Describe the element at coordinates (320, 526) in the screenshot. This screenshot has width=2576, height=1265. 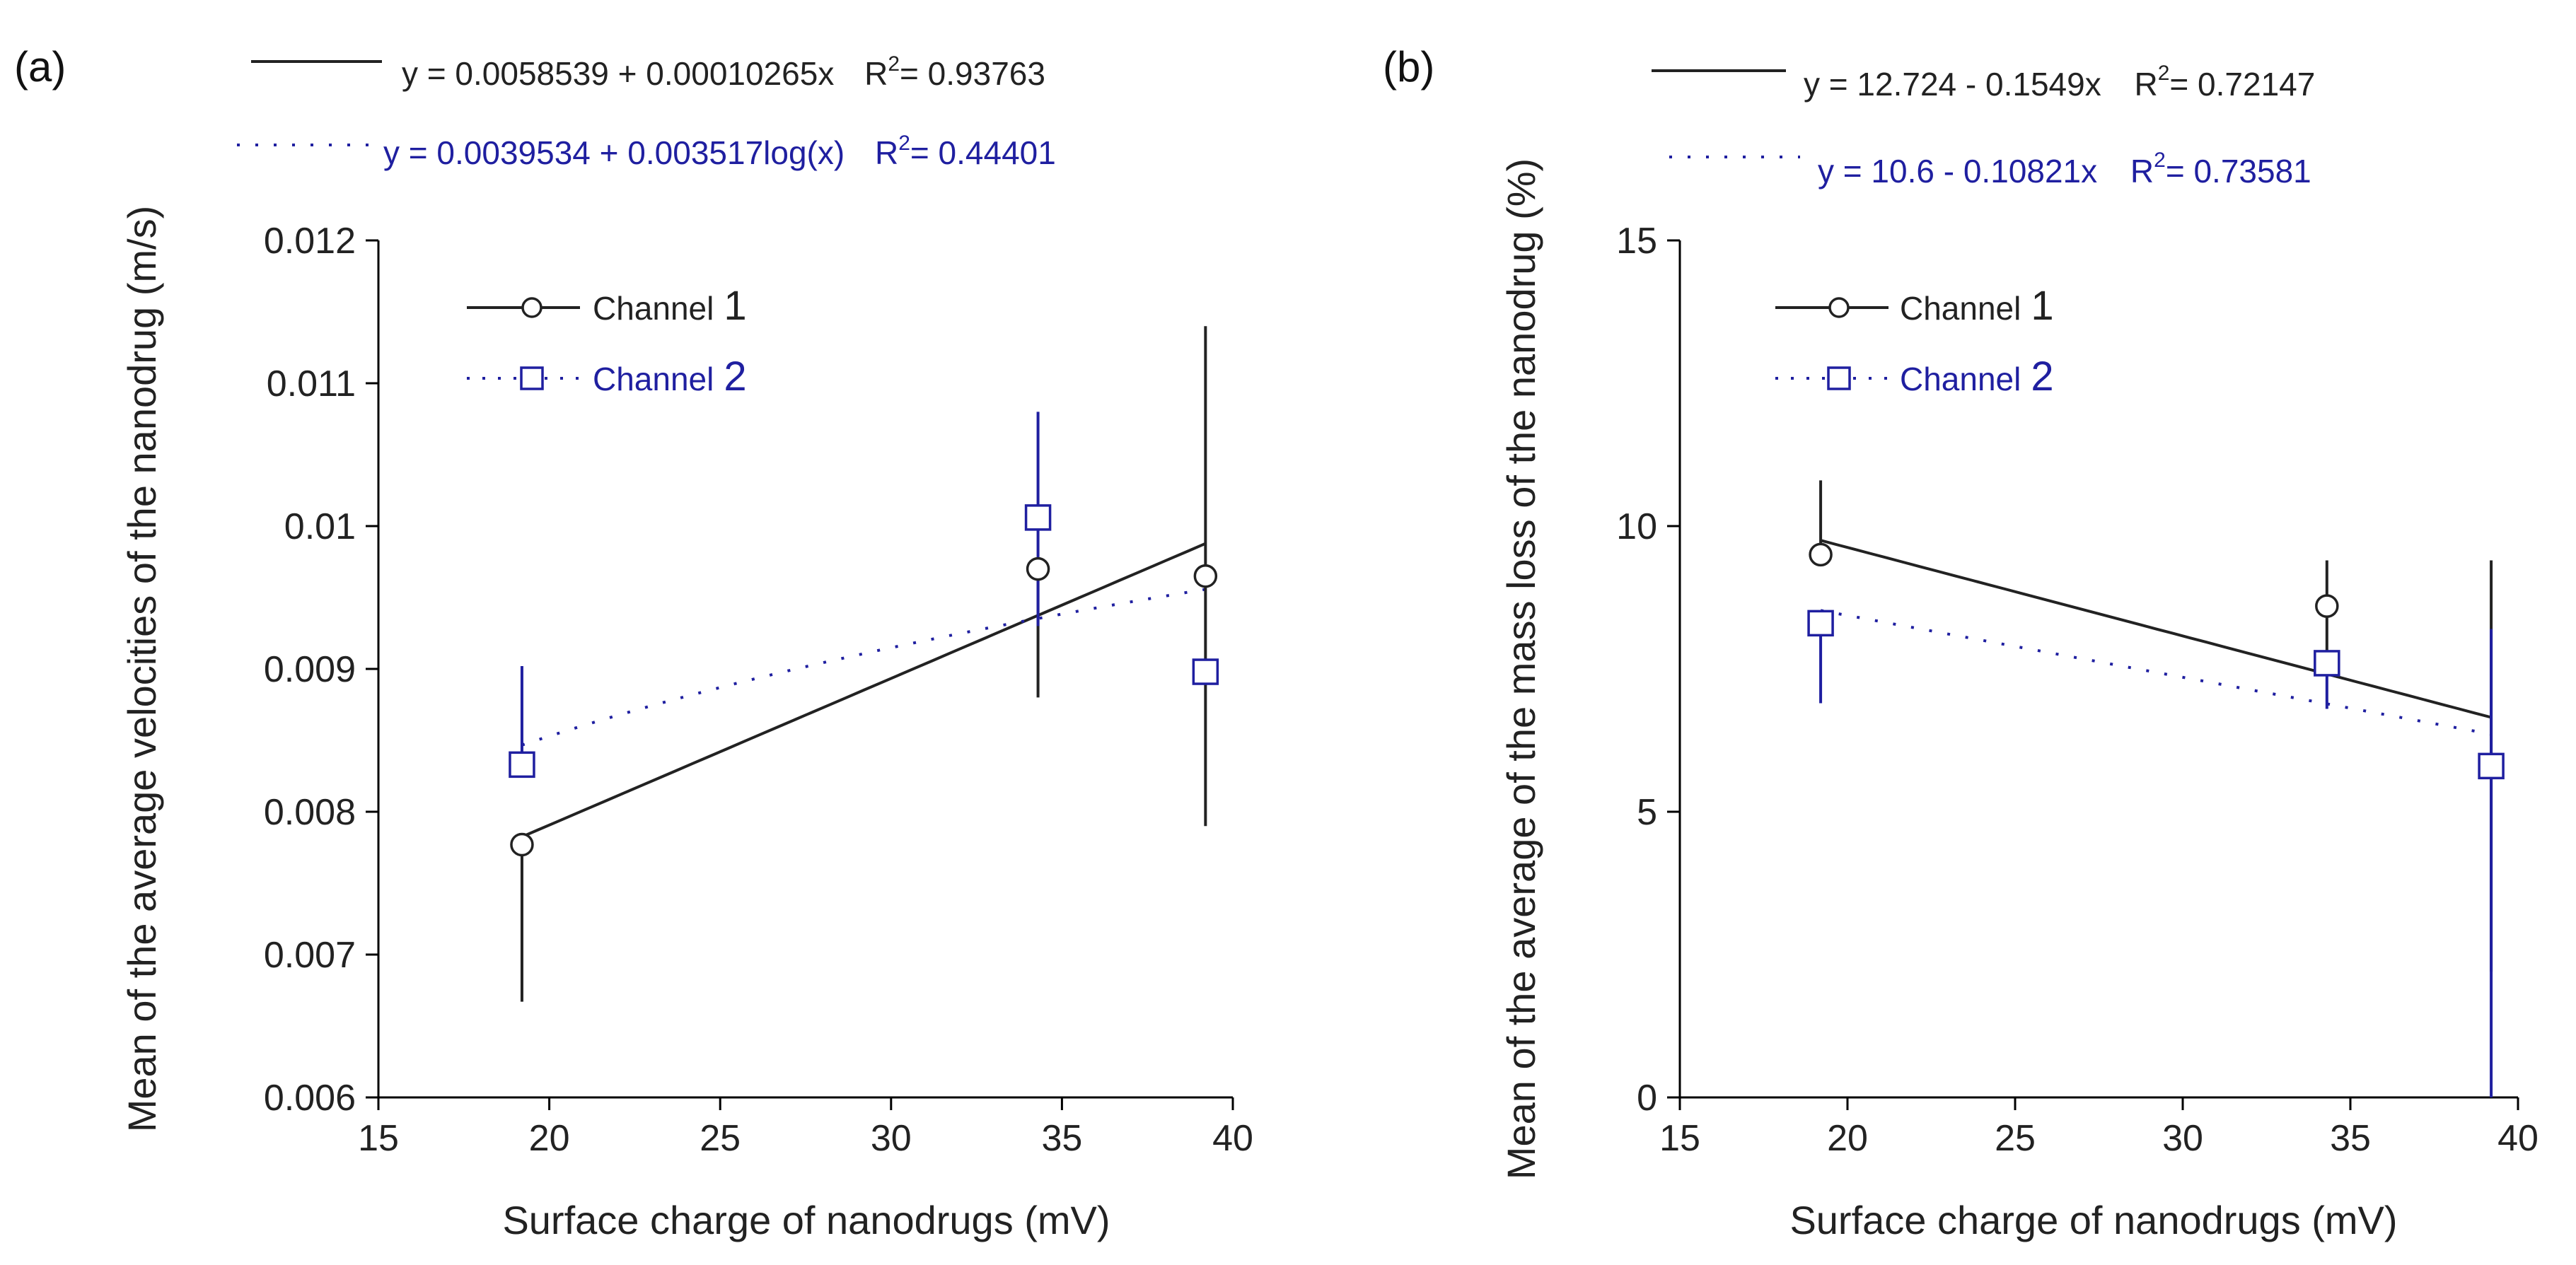
I see `y-tick-label-4: 0.01` at that location.